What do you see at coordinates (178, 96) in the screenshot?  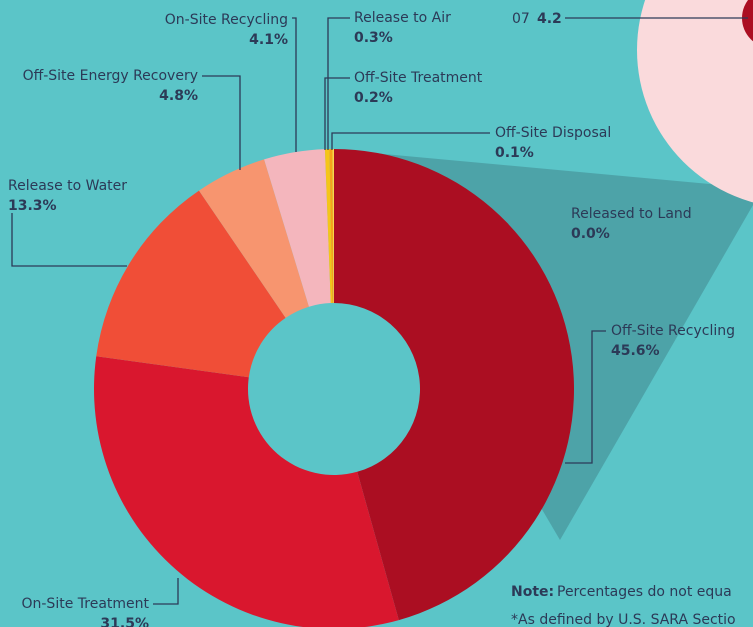 I see `slice-value: 4.8%` at bounding box center [178, 96].